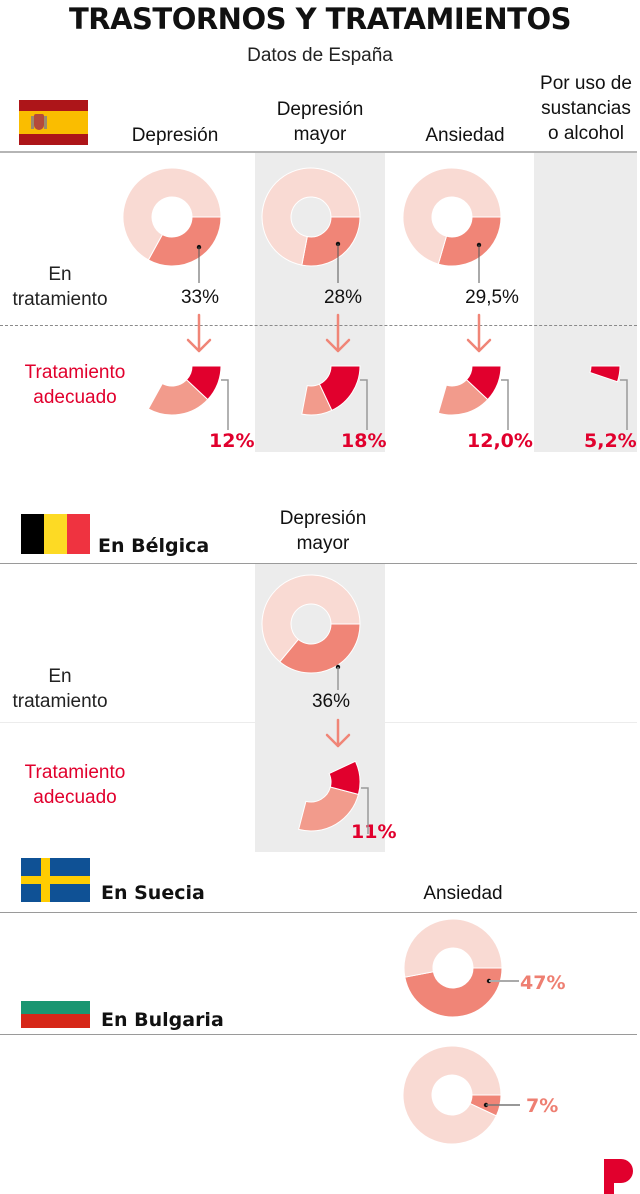 Image resolution: width=640 pixels, height=1194 pixels. What do you see at coordinates (75, 785) in the screenshot?
I see `belgium-row-label-tratamiento-adecuado: Tratamiento adecuado` at bounding box center [75, 785].